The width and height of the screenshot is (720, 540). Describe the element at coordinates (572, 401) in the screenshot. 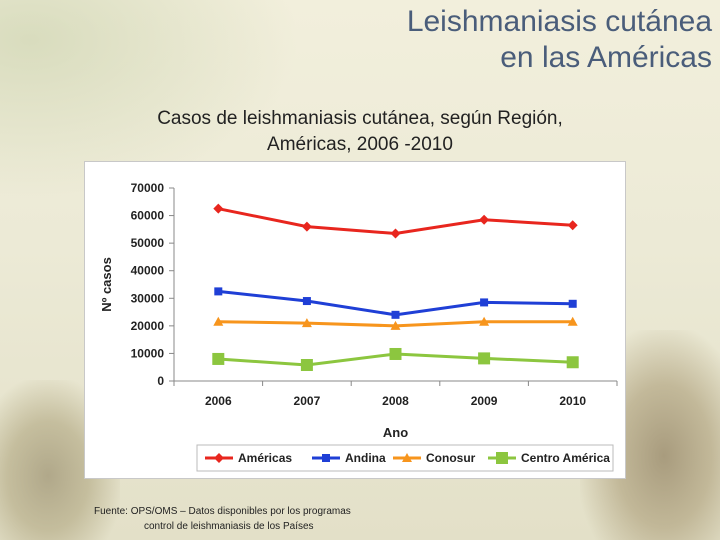

I see `x-tick-label: 2010` at that location.